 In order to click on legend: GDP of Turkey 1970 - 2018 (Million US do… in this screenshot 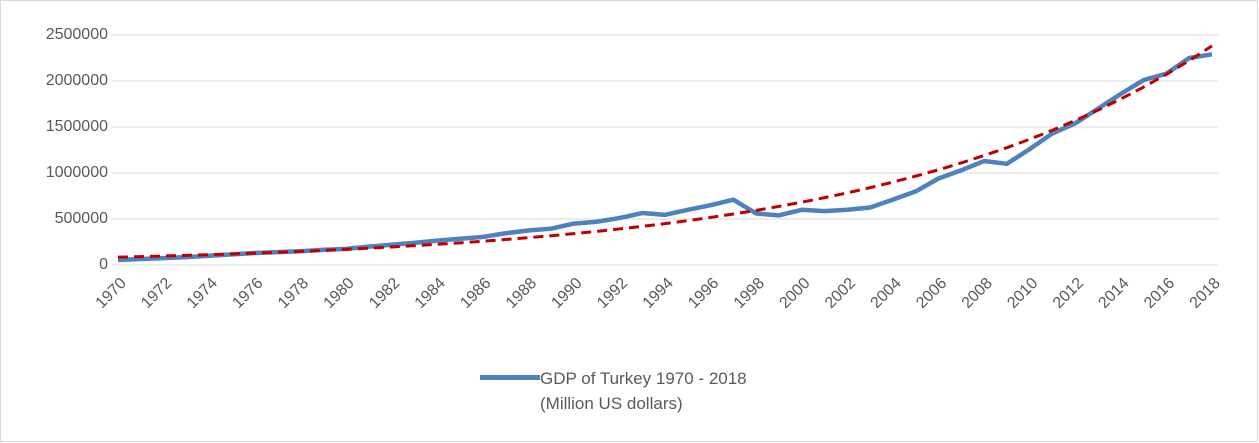, I will do `click(613, 391)`.